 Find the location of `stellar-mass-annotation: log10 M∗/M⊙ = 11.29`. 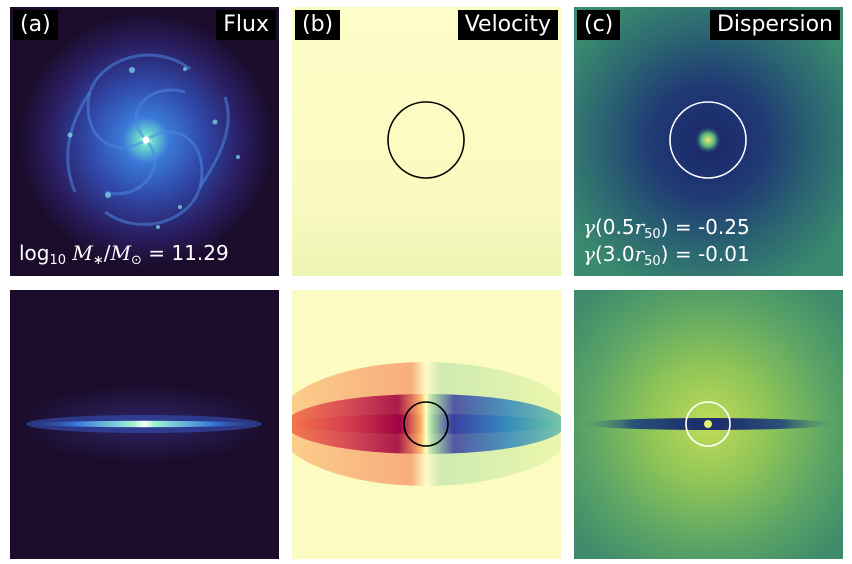

stellar-mass-annotation: log10 M∗/M⊙ = 11.29 is located at coordinates (124, 254).